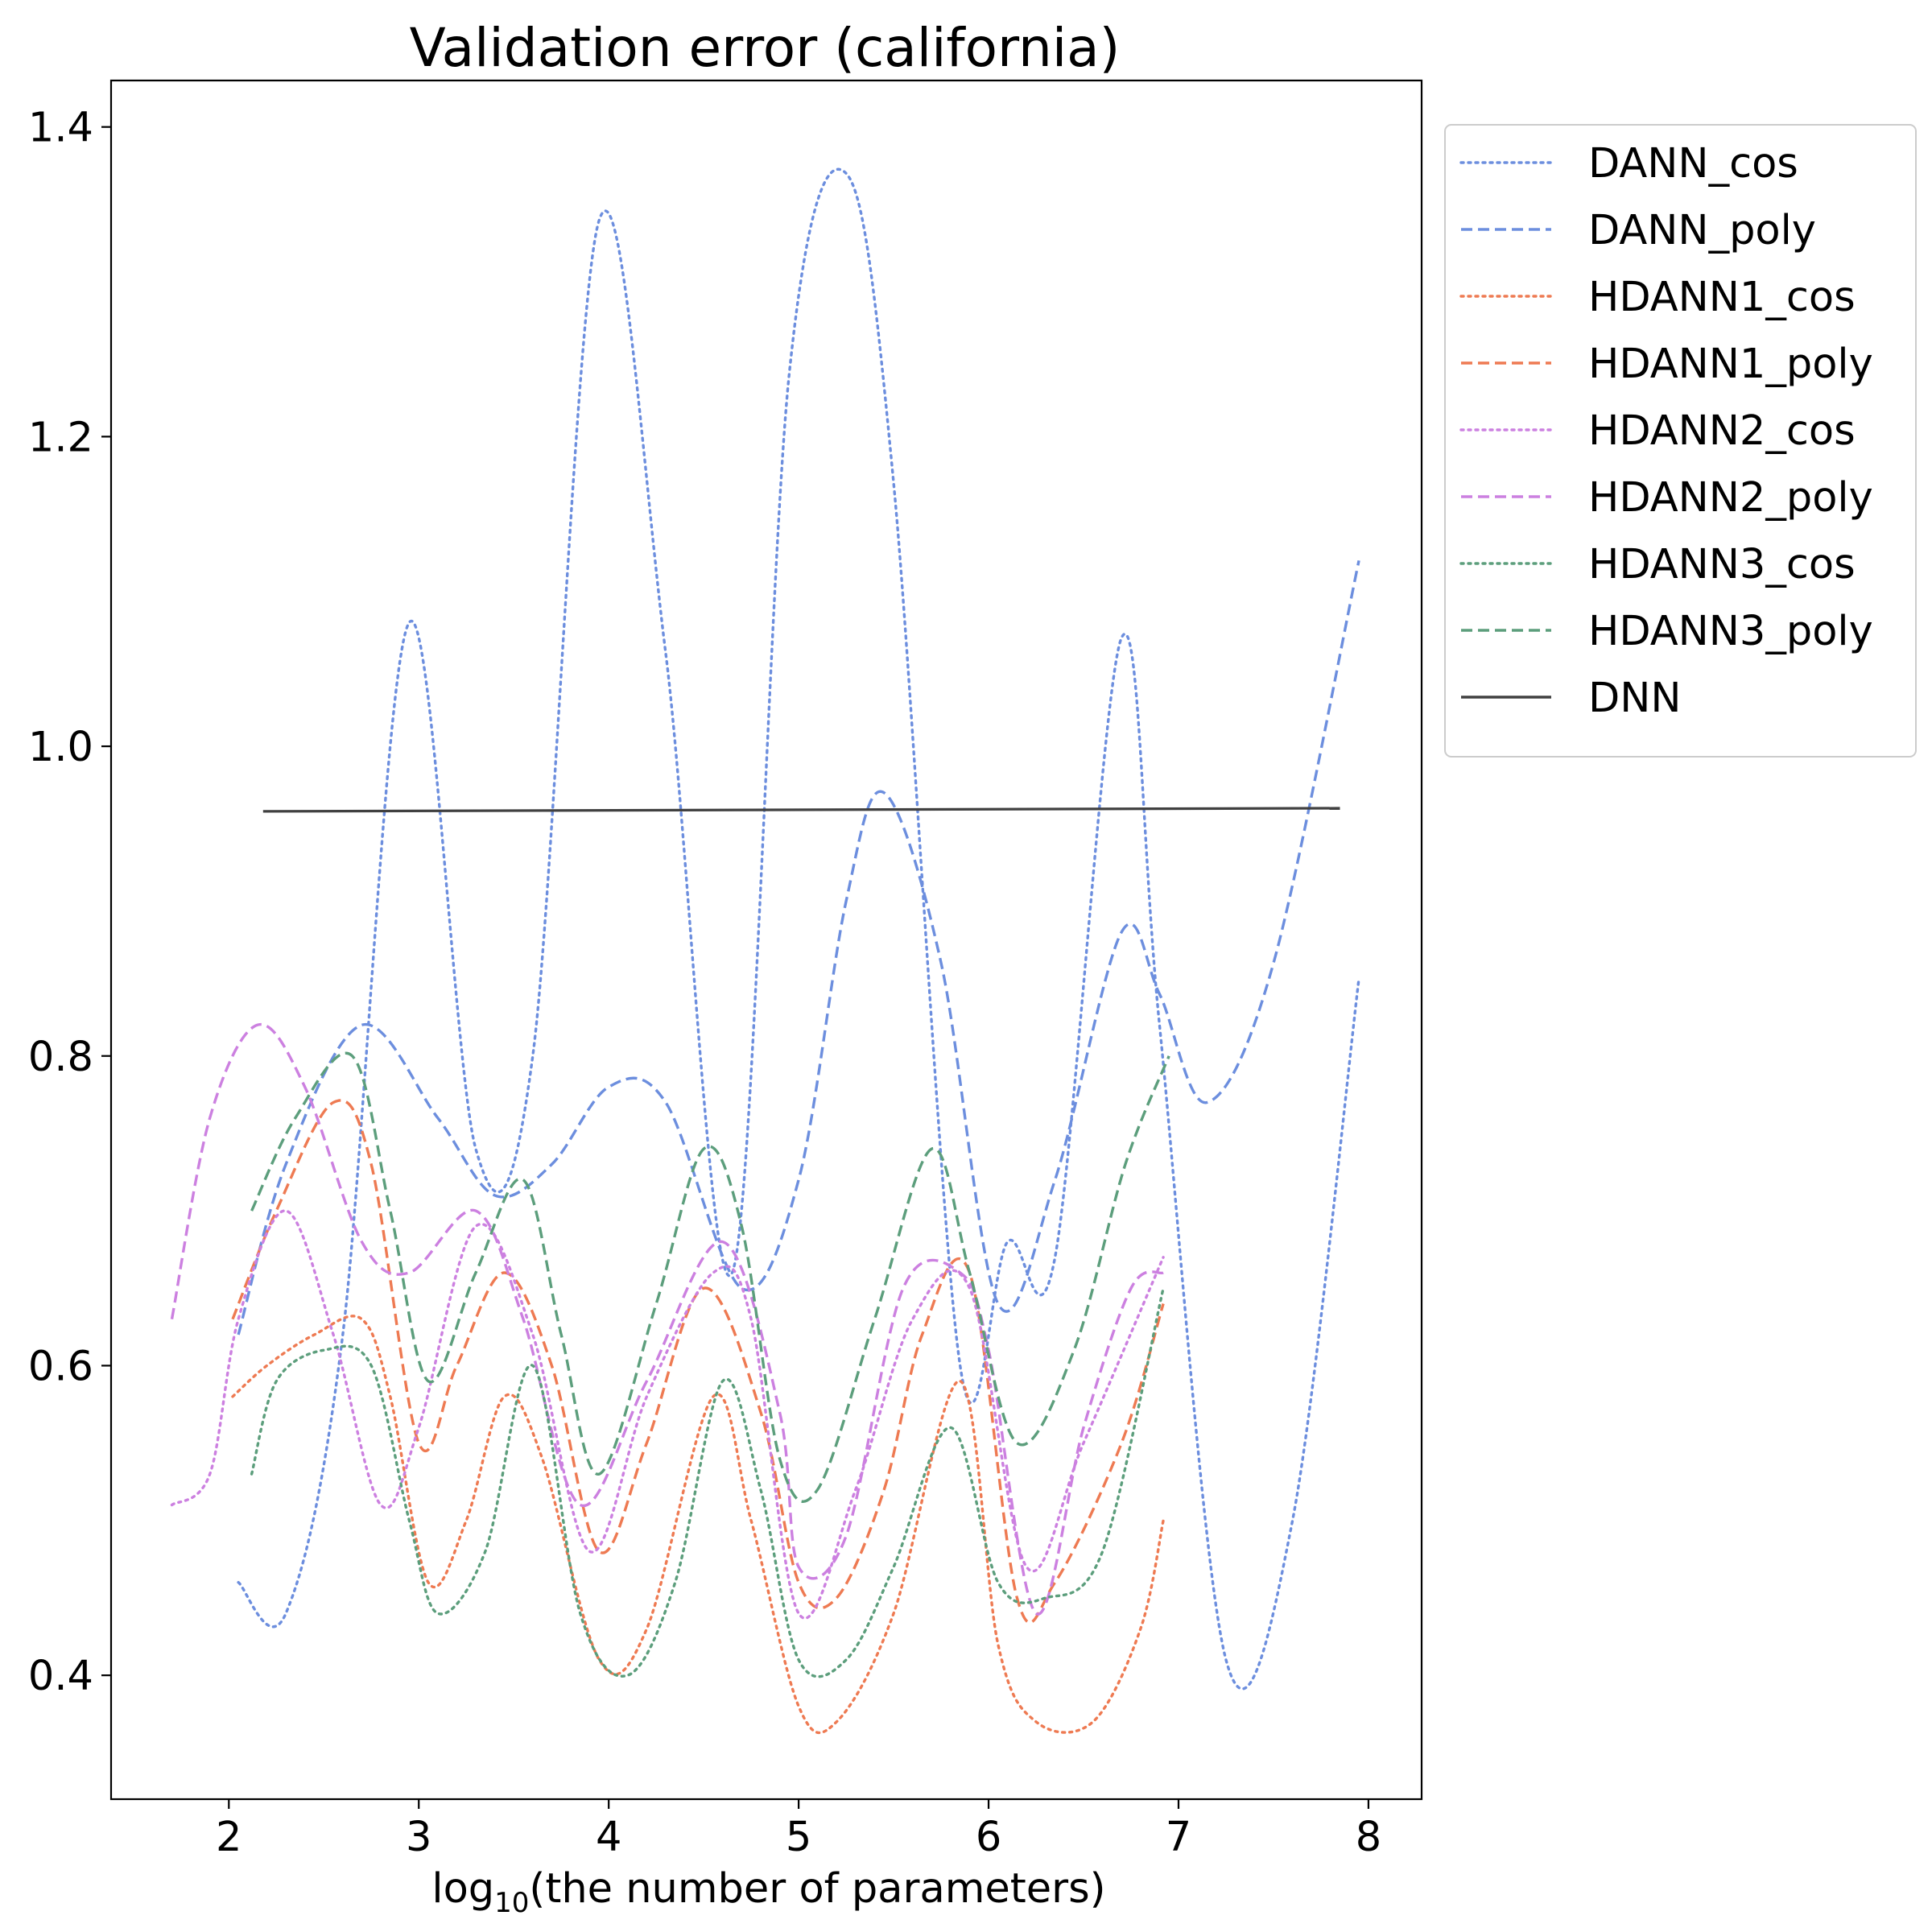 The height and width of the screenshot is (1932, 1932). I want to click on legend-item-hdann2-poly: HDANN2_poly, so click(1667, 498).